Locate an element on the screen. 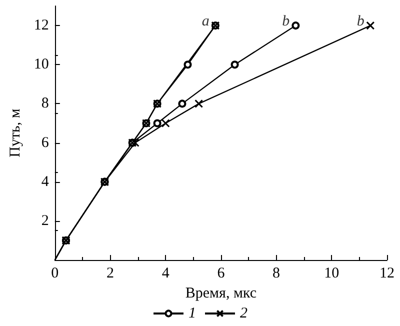 This screenshot has height=326, width=400. y-tick-label: 8 is located at coordinates (45, 104).